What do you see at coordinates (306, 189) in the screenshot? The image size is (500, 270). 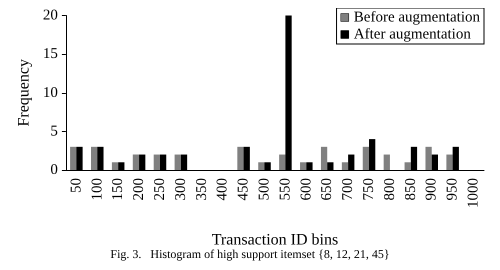 I see `x-tick-label: 600` at bounding box center [306, 189].